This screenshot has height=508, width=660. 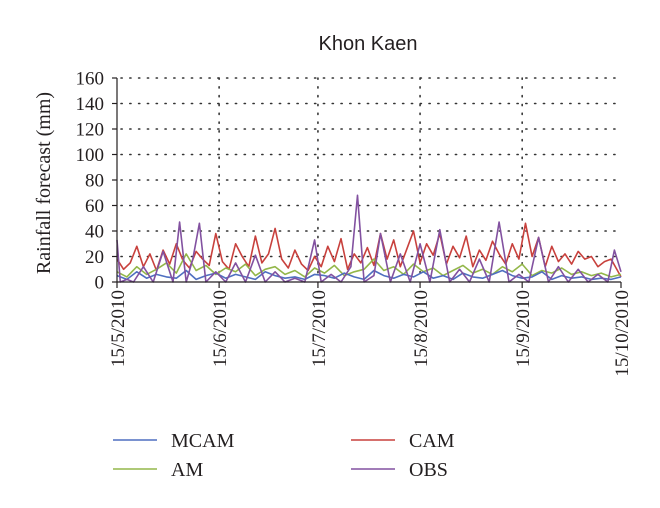 What do you see at coordinates (523, 328) in the screenshot?
I see `x-tick-label: 15/9/2010` at bounding box center [523, 328].